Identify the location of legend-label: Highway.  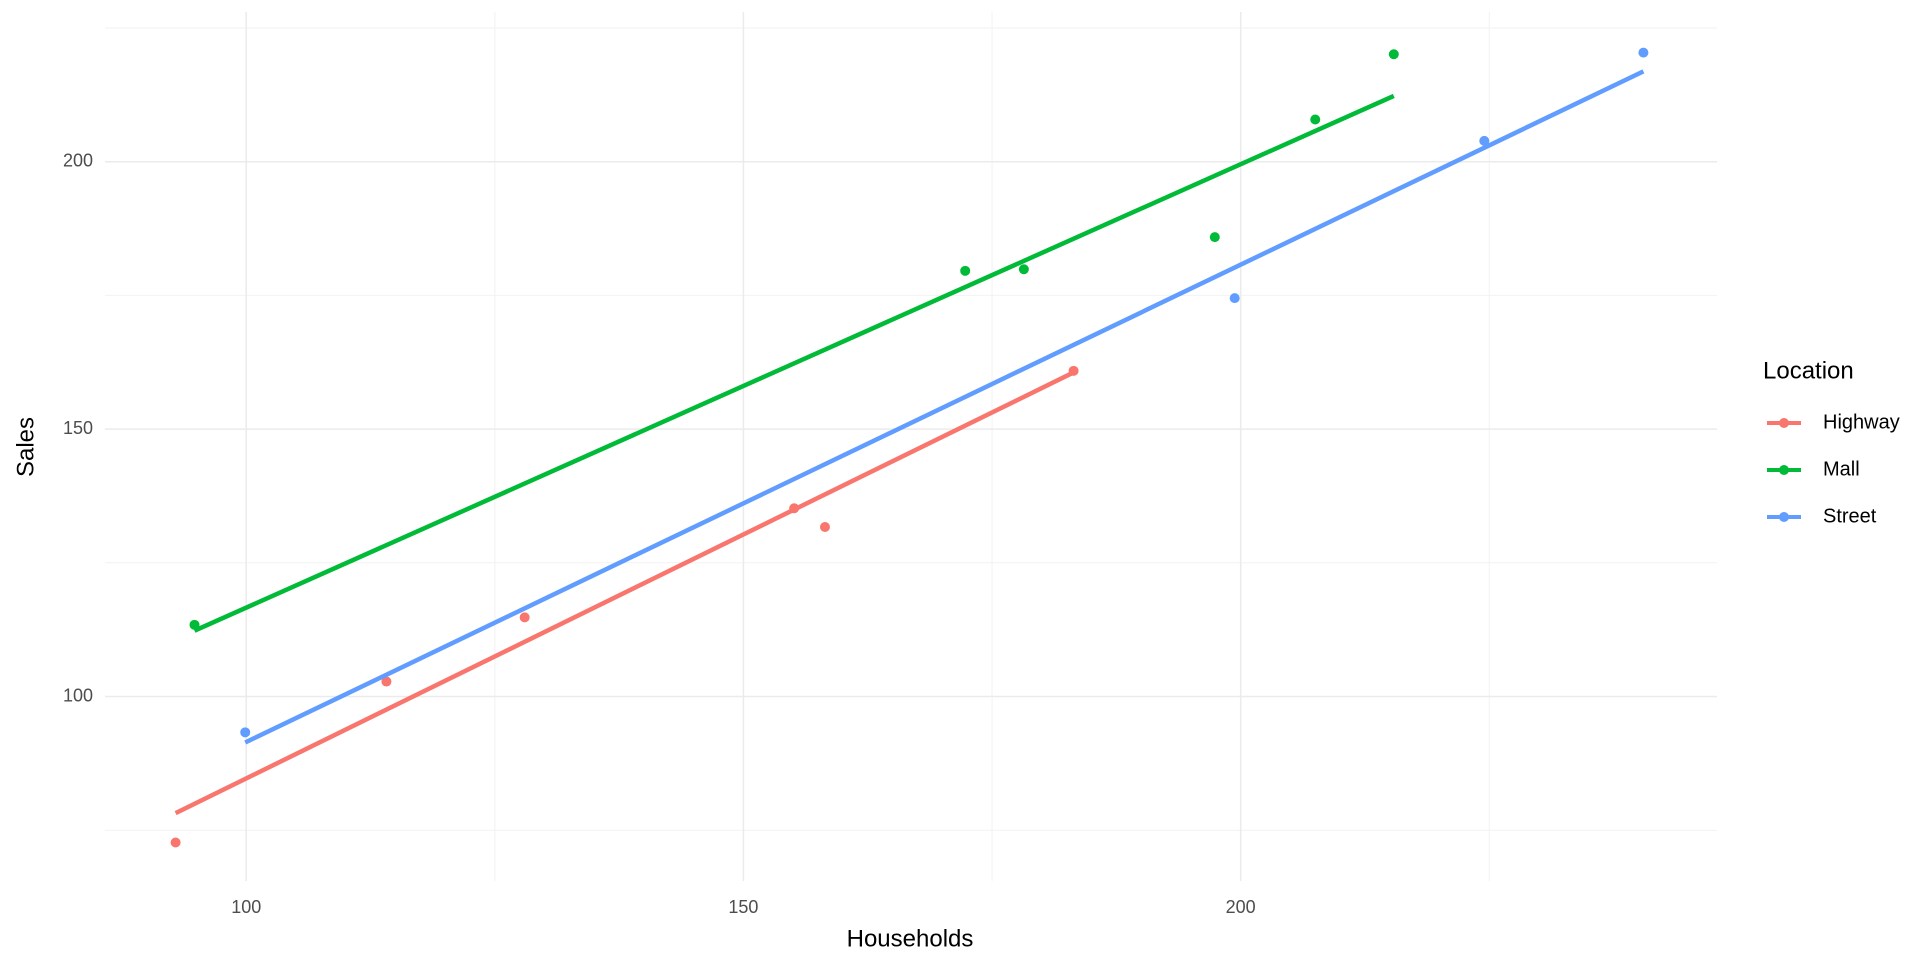
(1861, 422).